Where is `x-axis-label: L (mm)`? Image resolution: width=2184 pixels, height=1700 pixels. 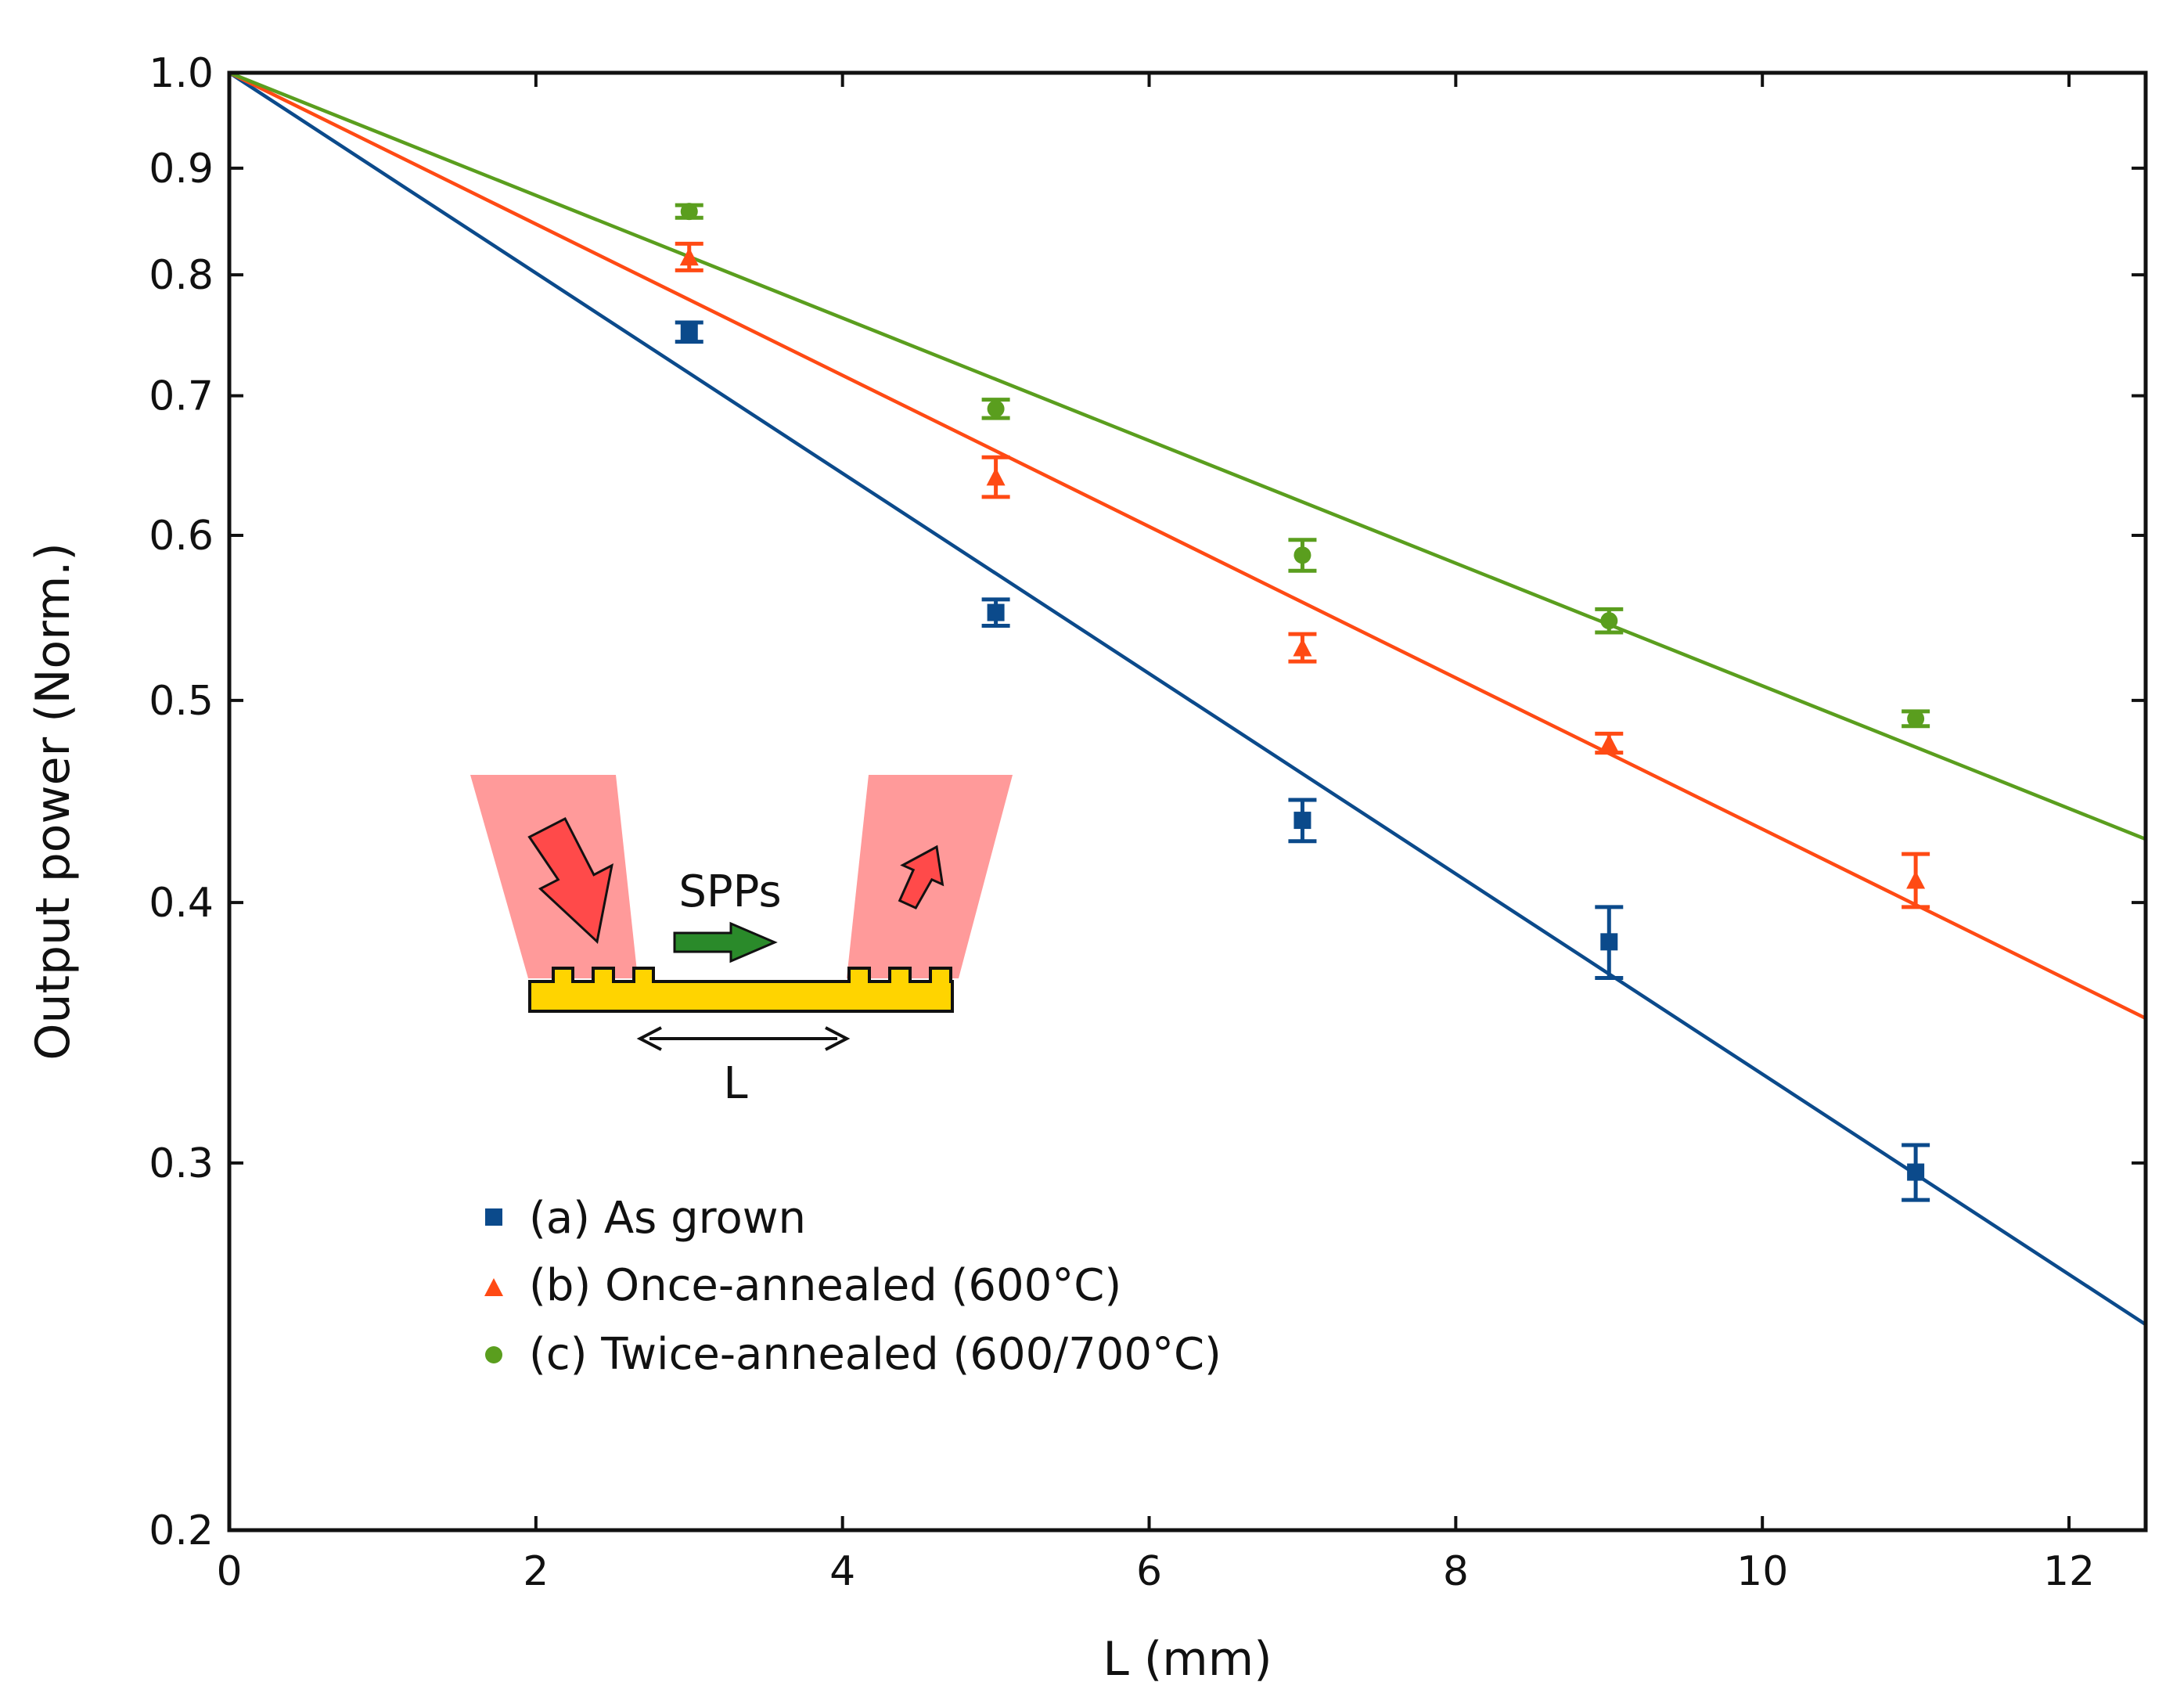
x-axis-label: L (mm) is located at coordinates (1187, 1659).